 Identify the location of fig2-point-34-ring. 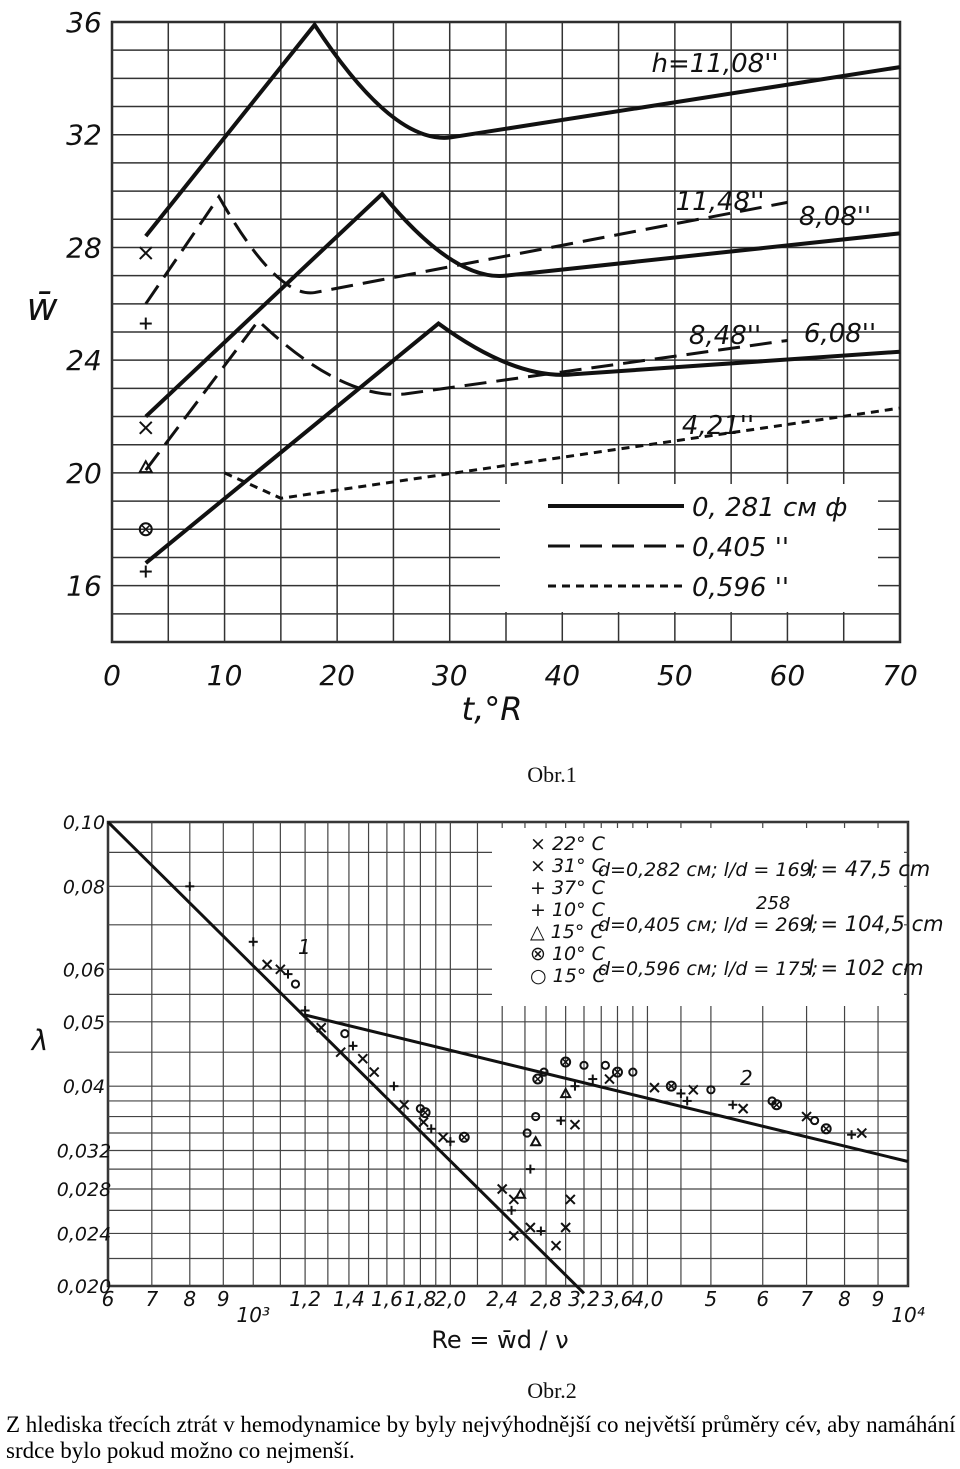
(538, 1079).